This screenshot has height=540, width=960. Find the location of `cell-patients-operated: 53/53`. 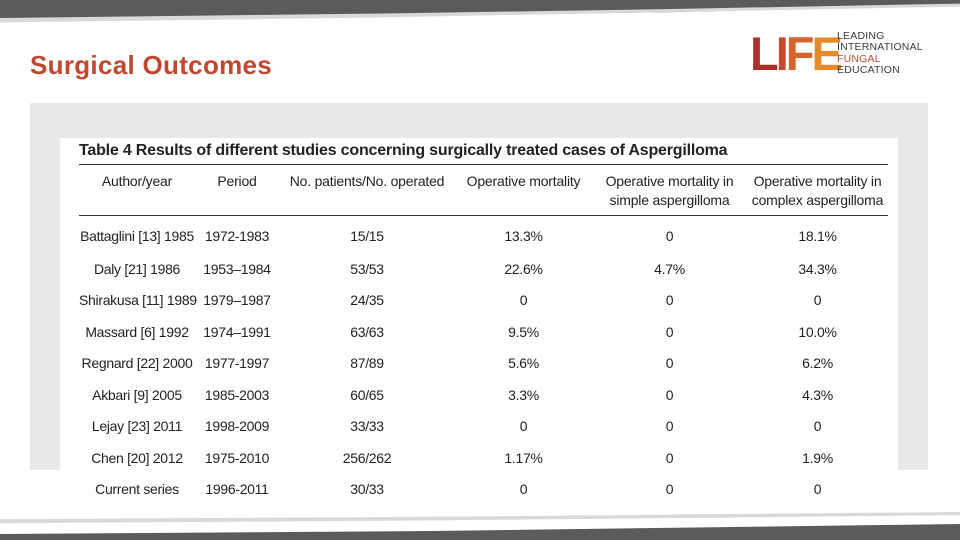

cell-patients-operated: 53/53 is located at coordinates (367, 268).